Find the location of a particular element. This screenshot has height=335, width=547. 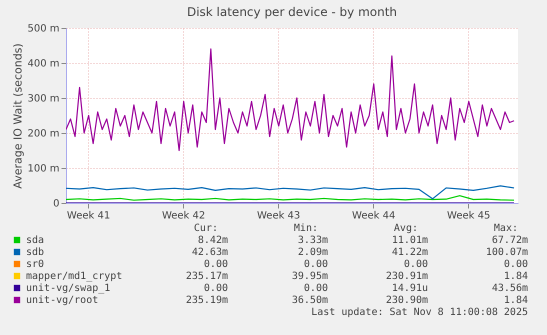

chart-title: Disk latency per device - by month is located at coordinates (292, 12).